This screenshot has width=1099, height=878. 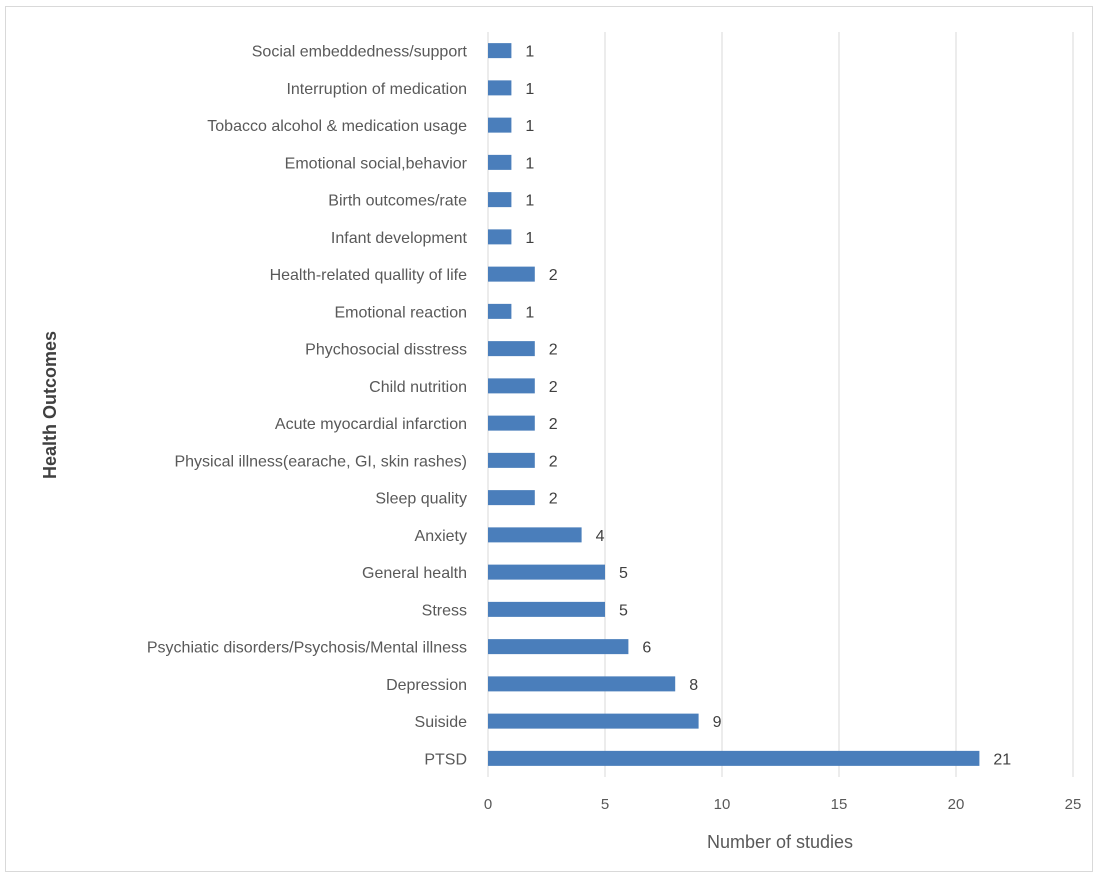 What do you see at coordinates (337, 126) in the screenshot?
I see `category-label: Tobacco alcohol & medication usage` at bounding box center [337, 126].